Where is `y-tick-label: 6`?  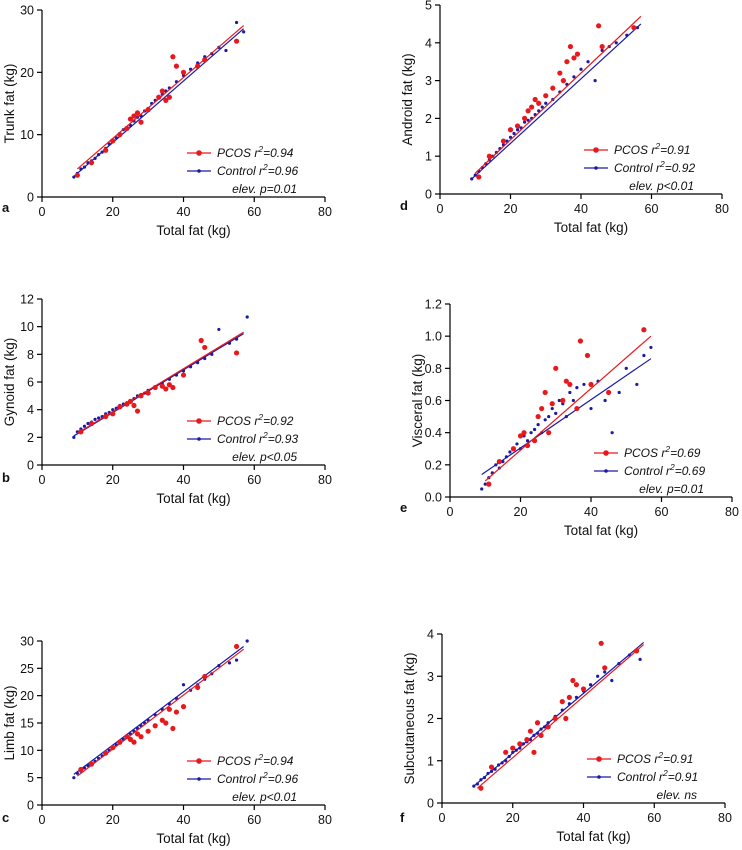 y-tick-label: 6 is located at coordinates (30, 383).